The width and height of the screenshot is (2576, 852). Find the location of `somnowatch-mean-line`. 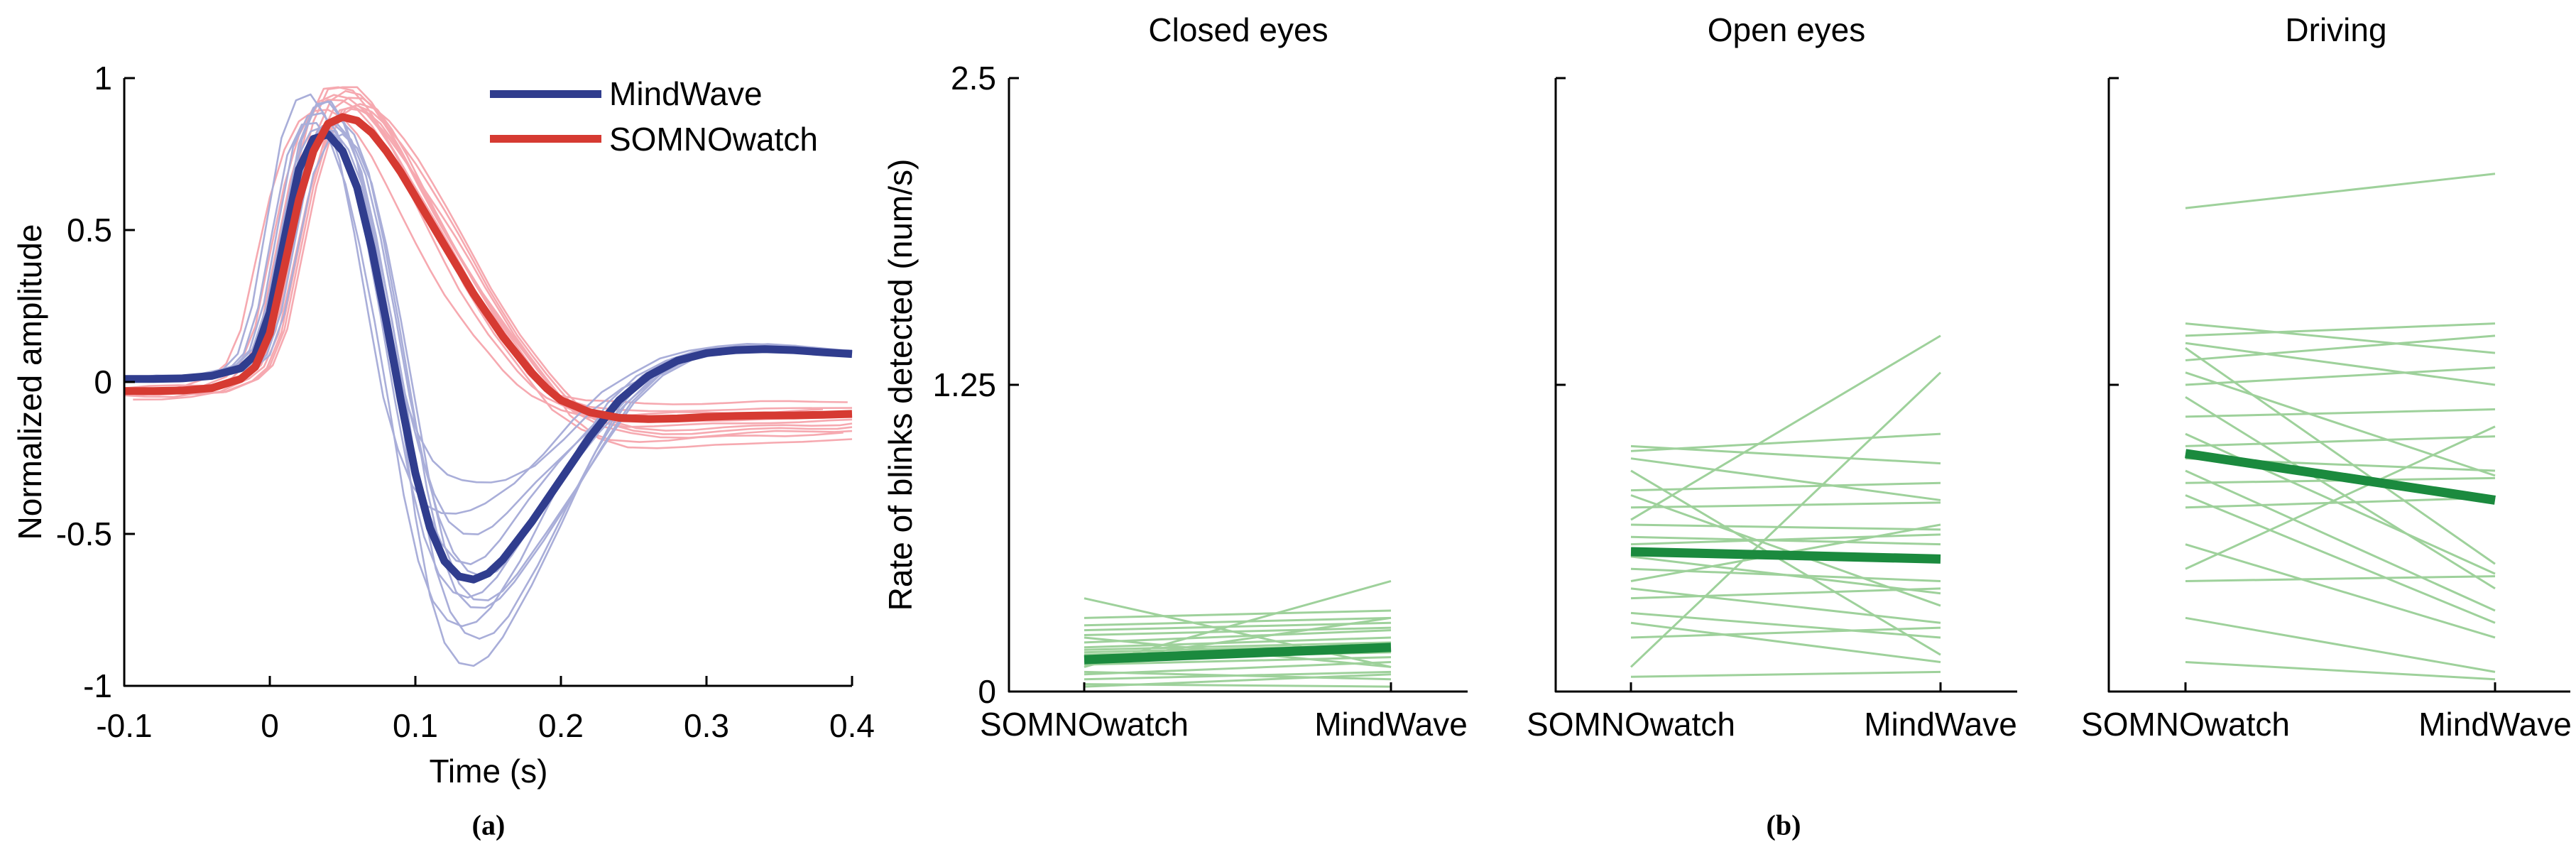

somnowatch-mean-line is located at coordinates (488, 268).